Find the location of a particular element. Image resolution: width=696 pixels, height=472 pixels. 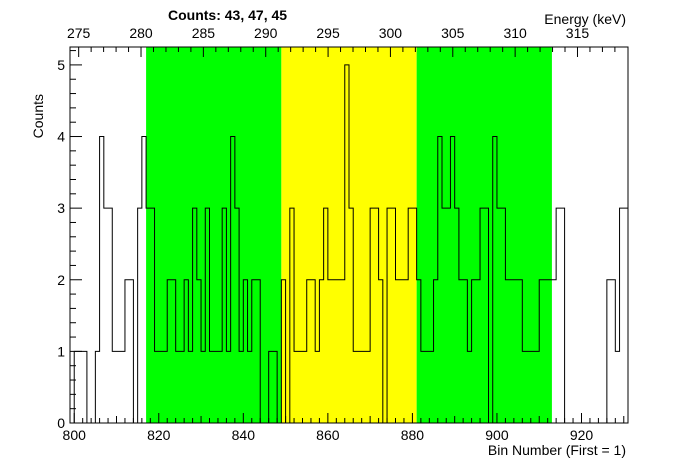

energy-tick-label: 285 is located at coordinates (204, 33).